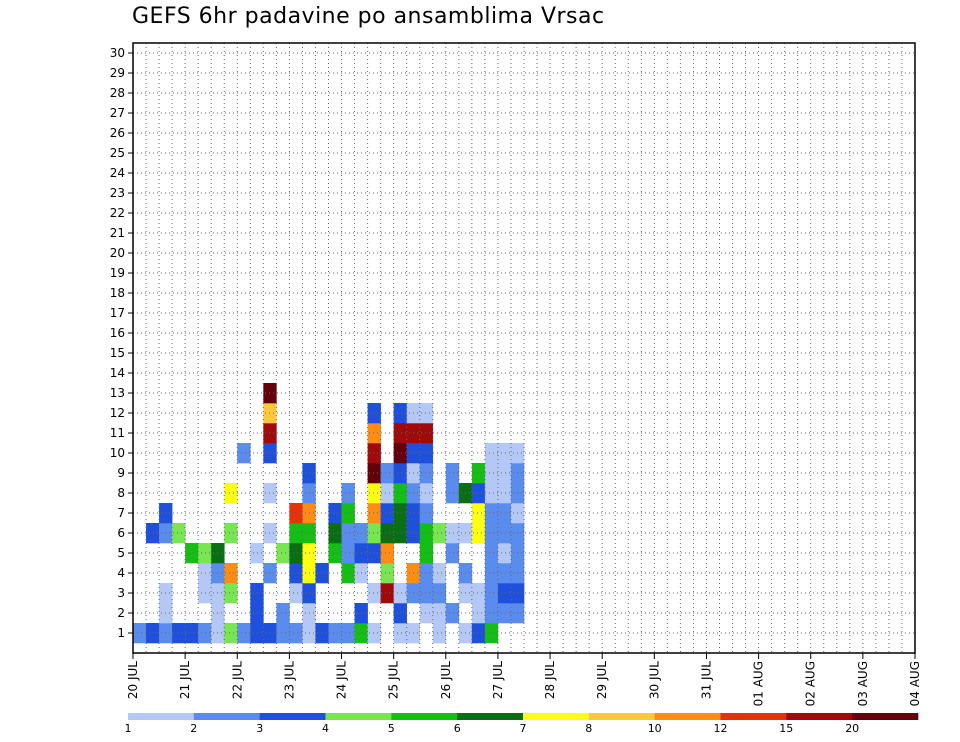 Image resolution: width=960 pixels, height=742 pixels. What do you see at coordinates (117, 193) in the screenshot?
I see `y-tick-label: 23` at bounding box center [117, 193].